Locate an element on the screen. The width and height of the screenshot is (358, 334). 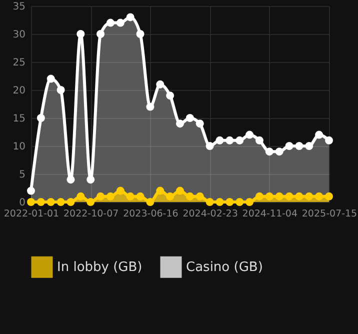
legend-label: Casino (GB) is located at coordinates (224, 268).